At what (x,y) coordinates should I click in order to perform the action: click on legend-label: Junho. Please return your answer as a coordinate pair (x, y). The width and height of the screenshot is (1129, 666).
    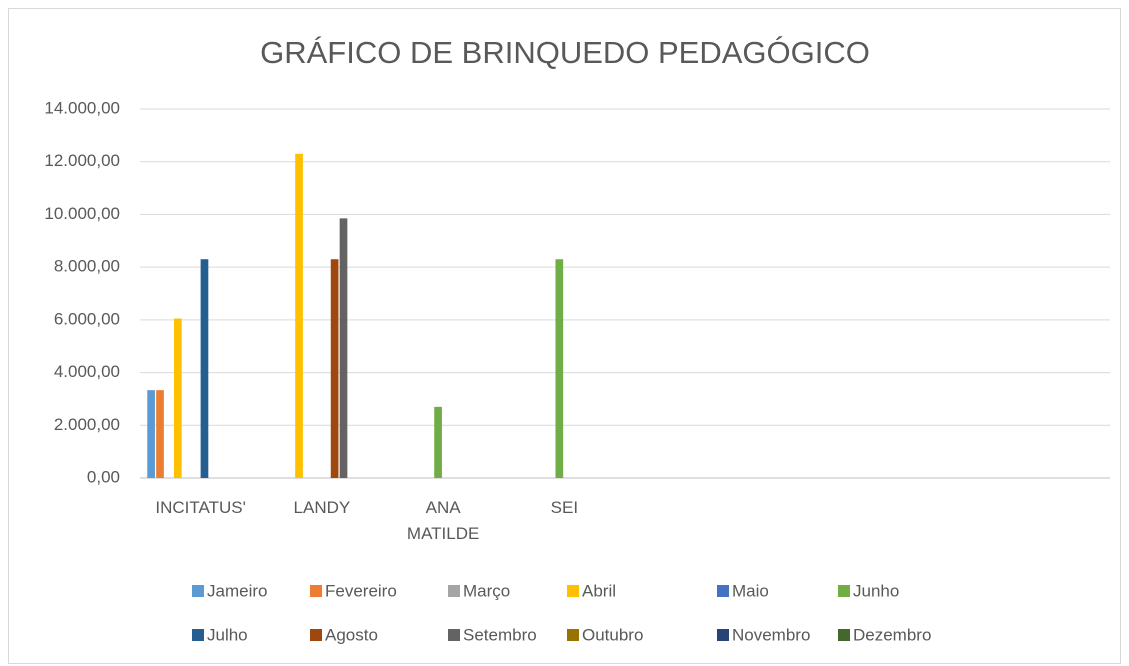
    Looking at the image, I should click on (876, 590).